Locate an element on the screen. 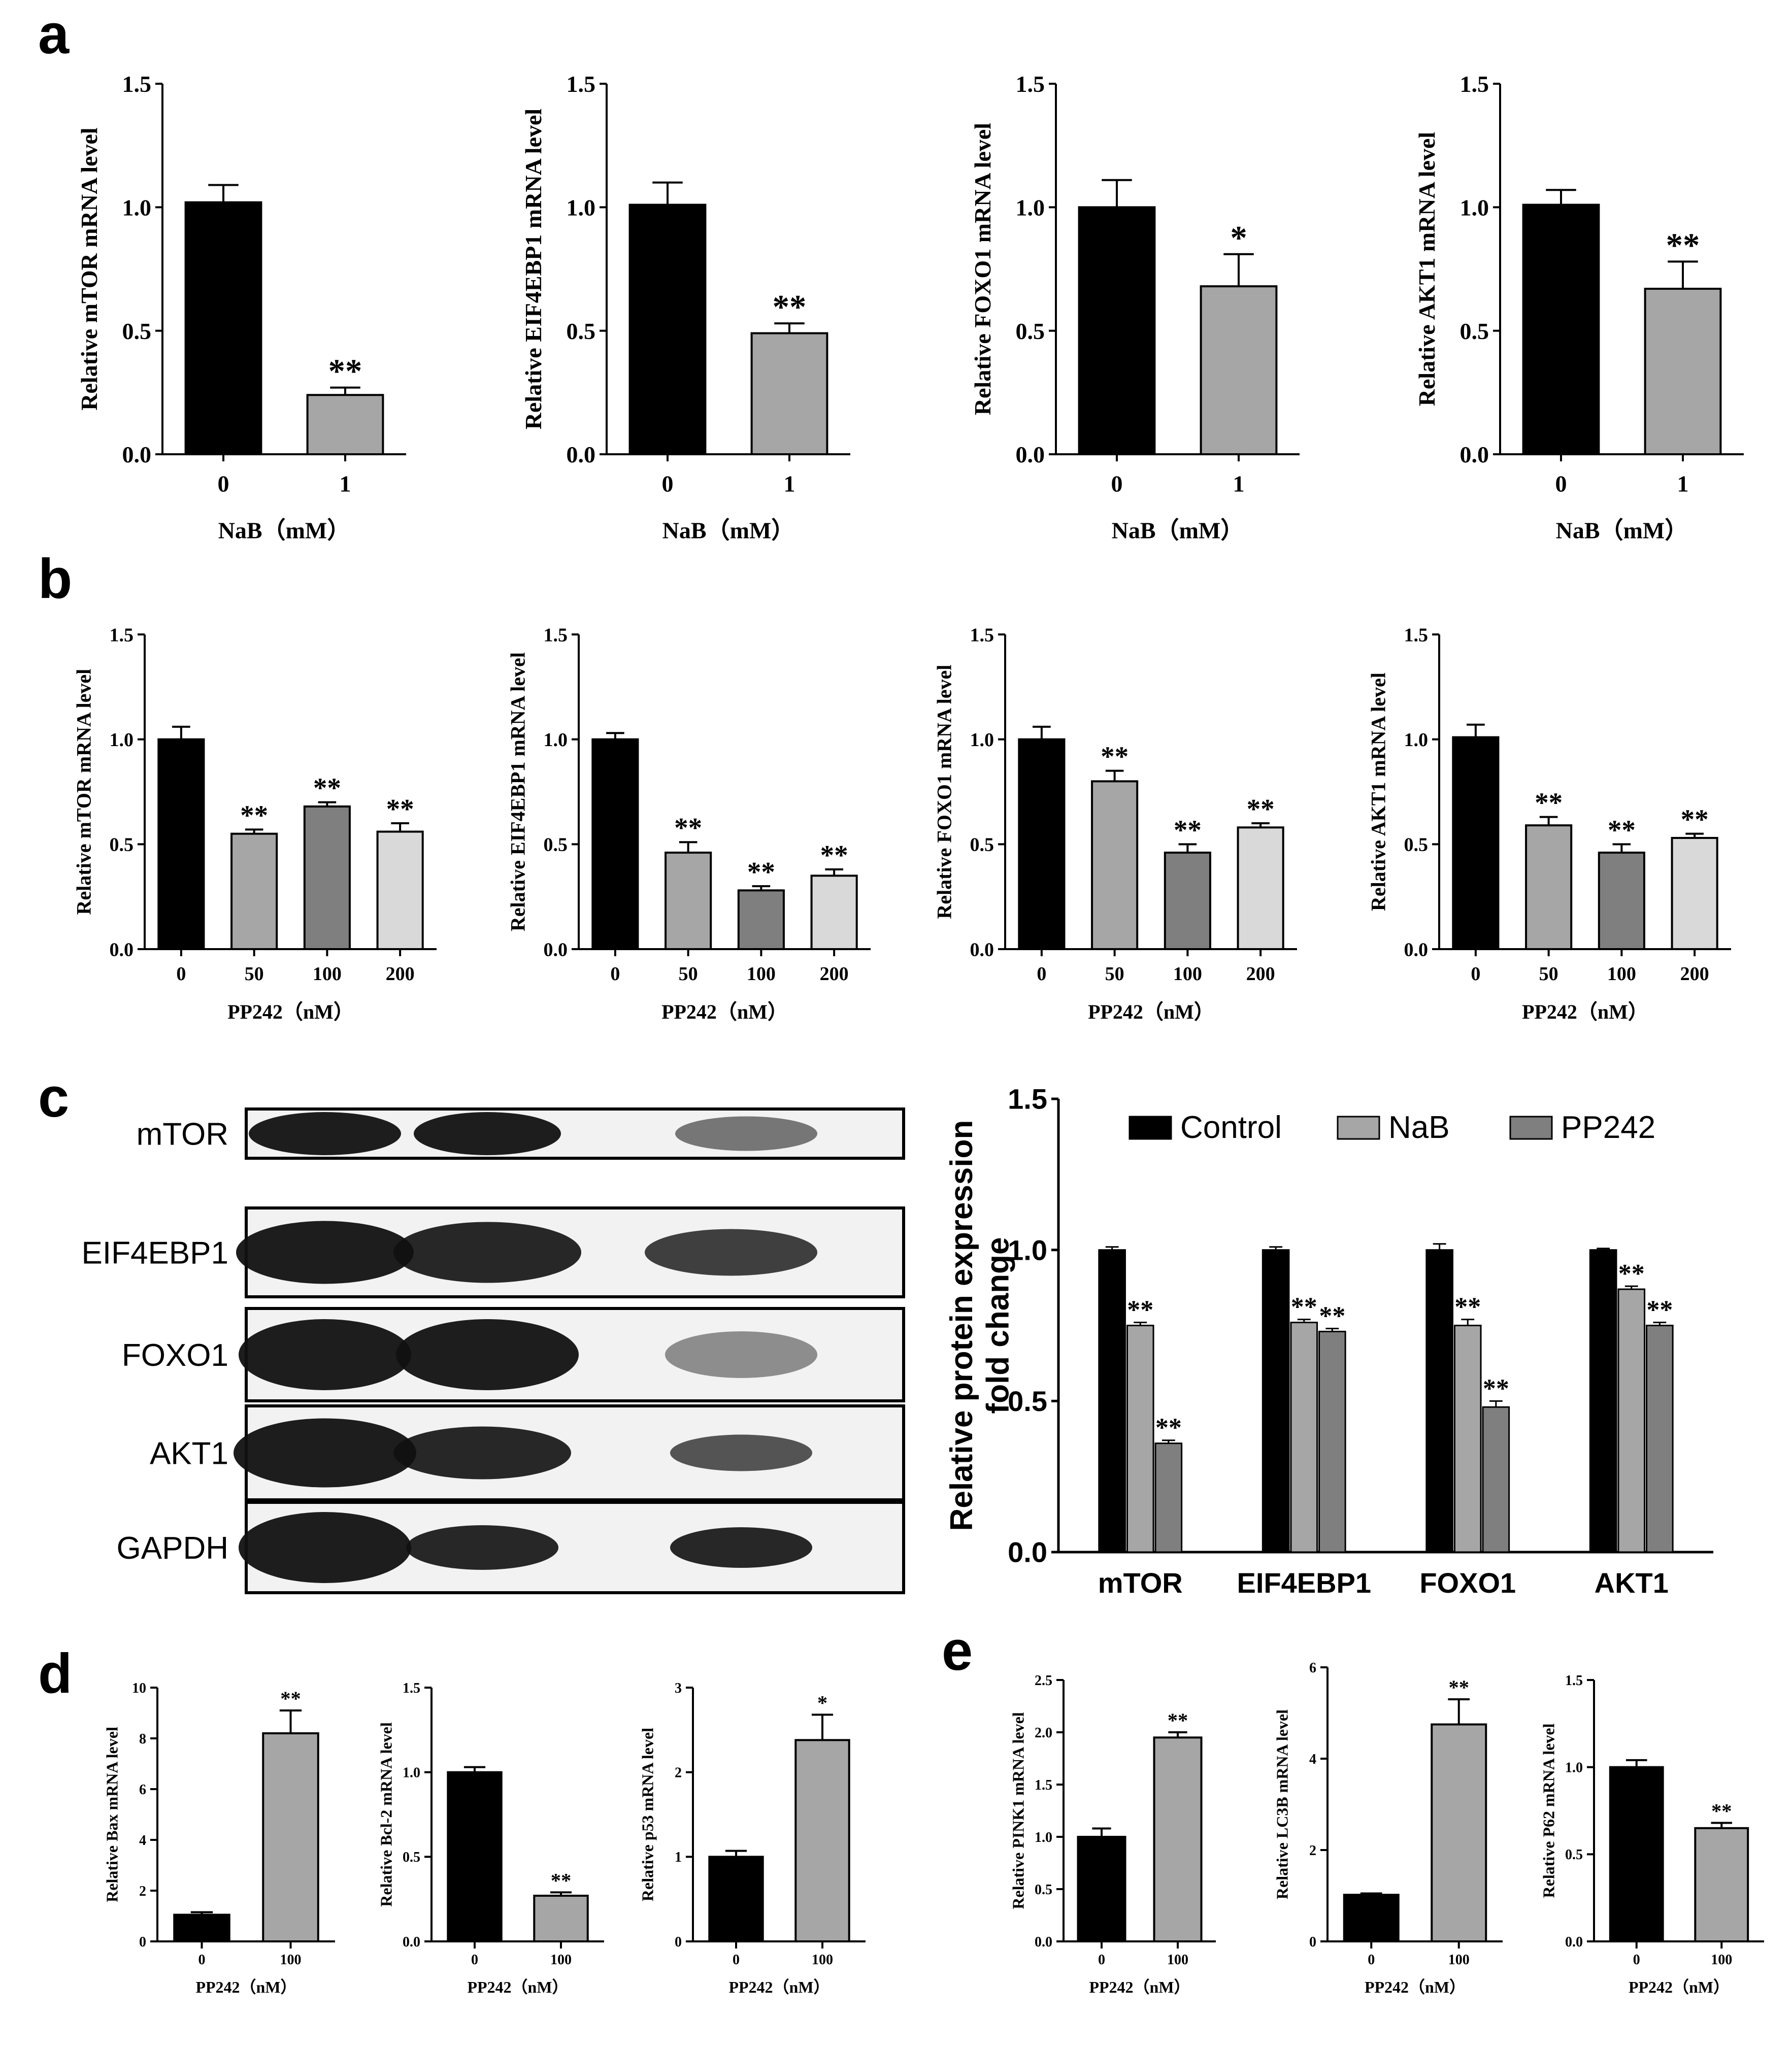 Image resolution: width=1792 pixels, height=2049 pixels. y-axis-label: Relative mTOR mRNA level is located at coordinates (84, 792).